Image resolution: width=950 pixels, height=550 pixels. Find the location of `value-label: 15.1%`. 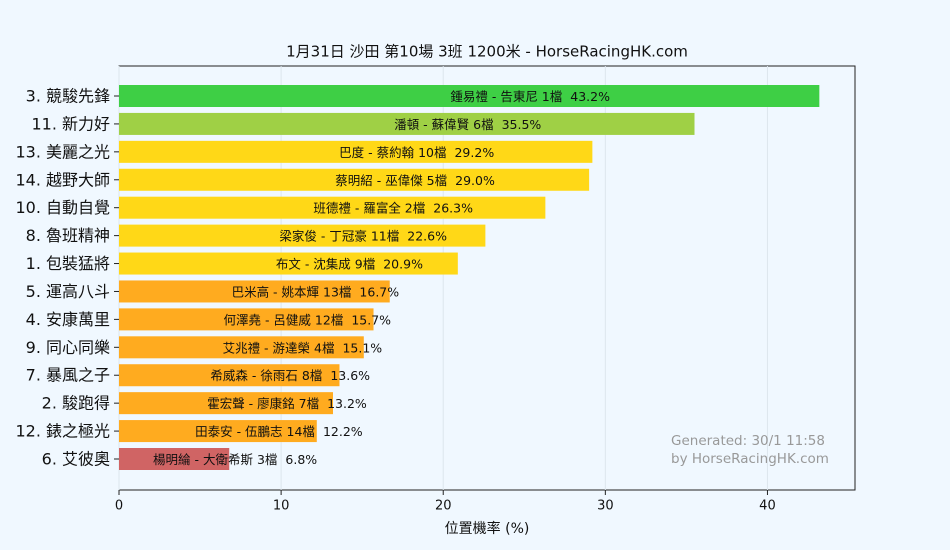

value-label: 15.1% is located at coordinates (362, 347).